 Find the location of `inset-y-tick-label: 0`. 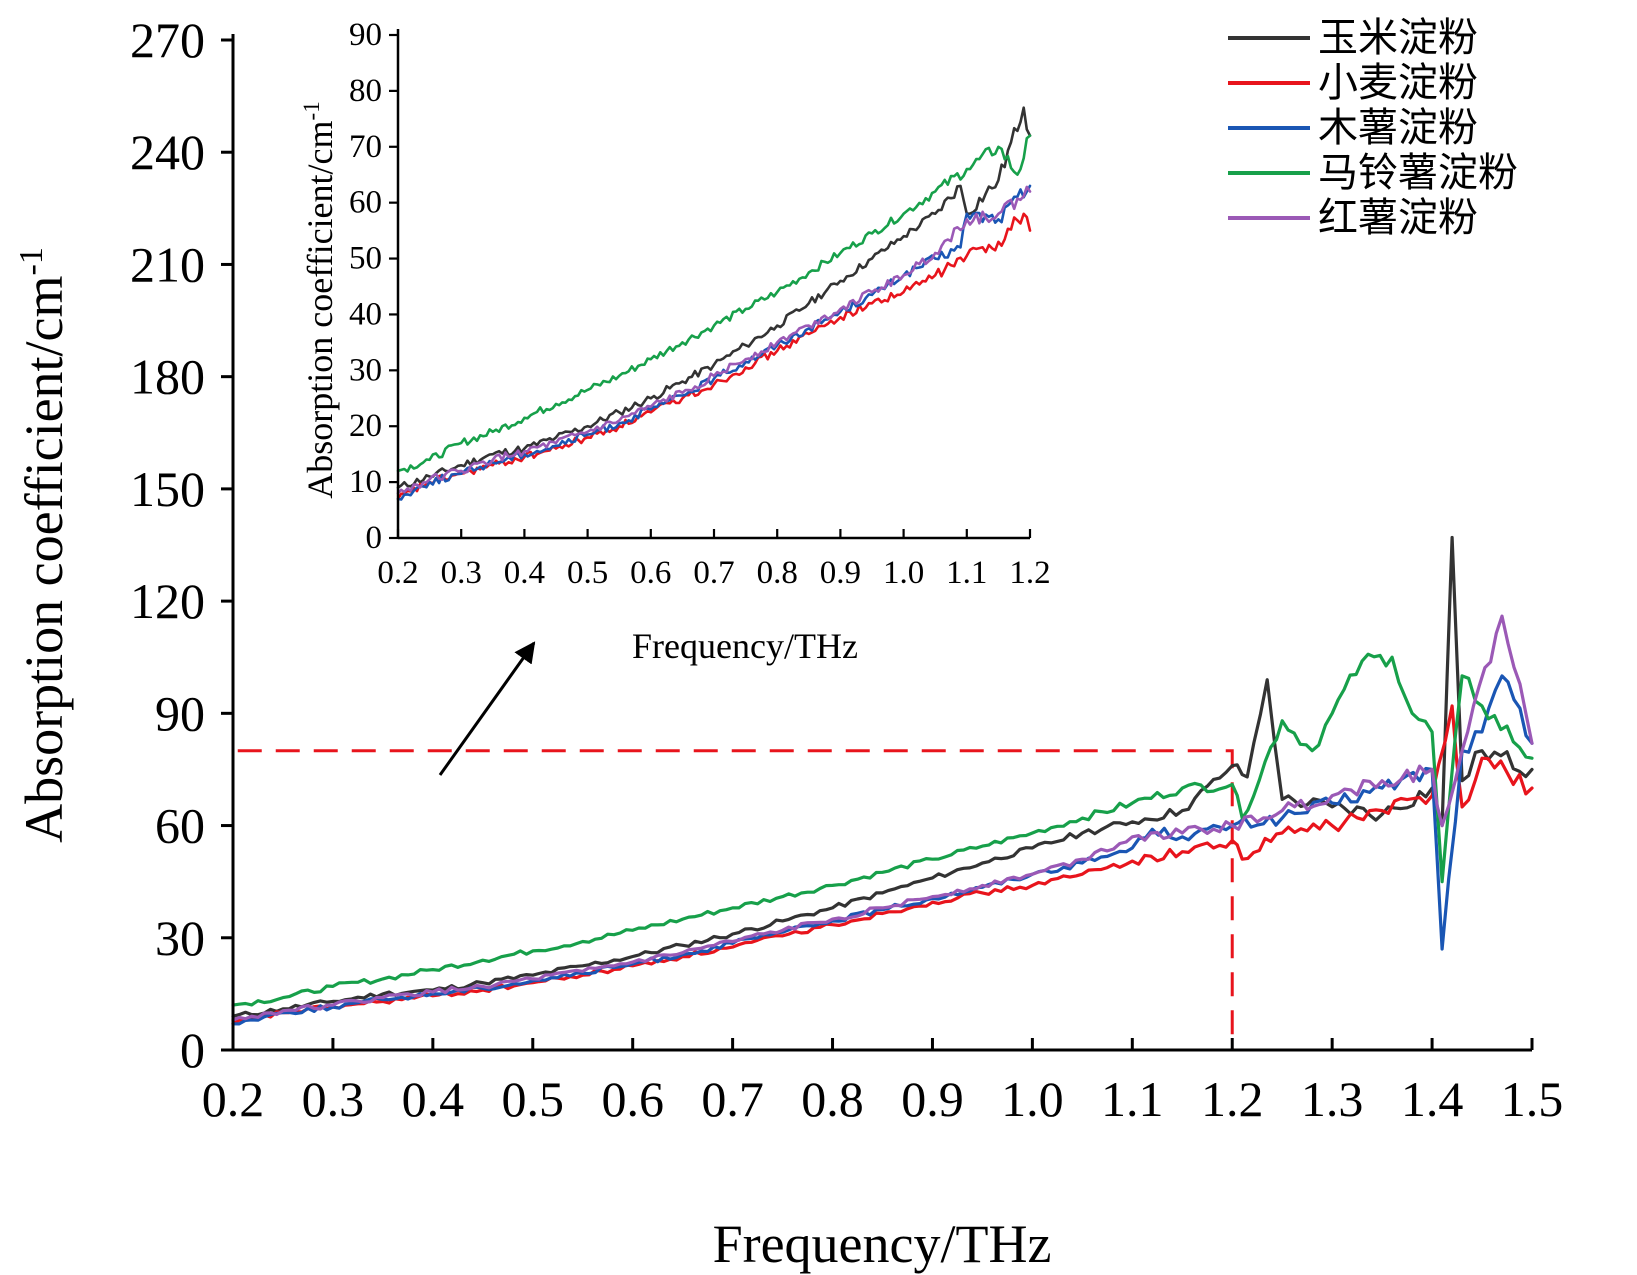

inset-y-tick-label: 0 is located at coordinates (374, 538).